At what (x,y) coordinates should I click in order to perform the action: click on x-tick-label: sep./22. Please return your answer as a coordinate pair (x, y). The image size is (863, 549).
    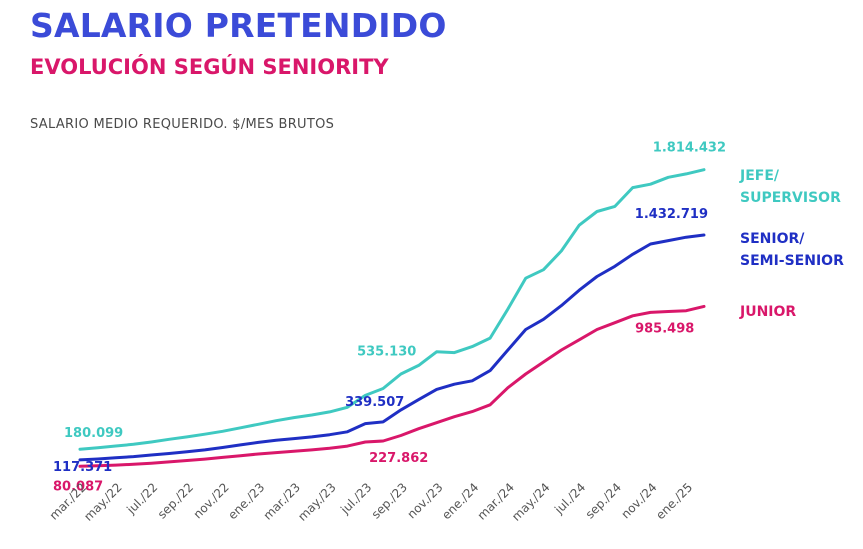
    Looking at the image, I should click on (175, 500).